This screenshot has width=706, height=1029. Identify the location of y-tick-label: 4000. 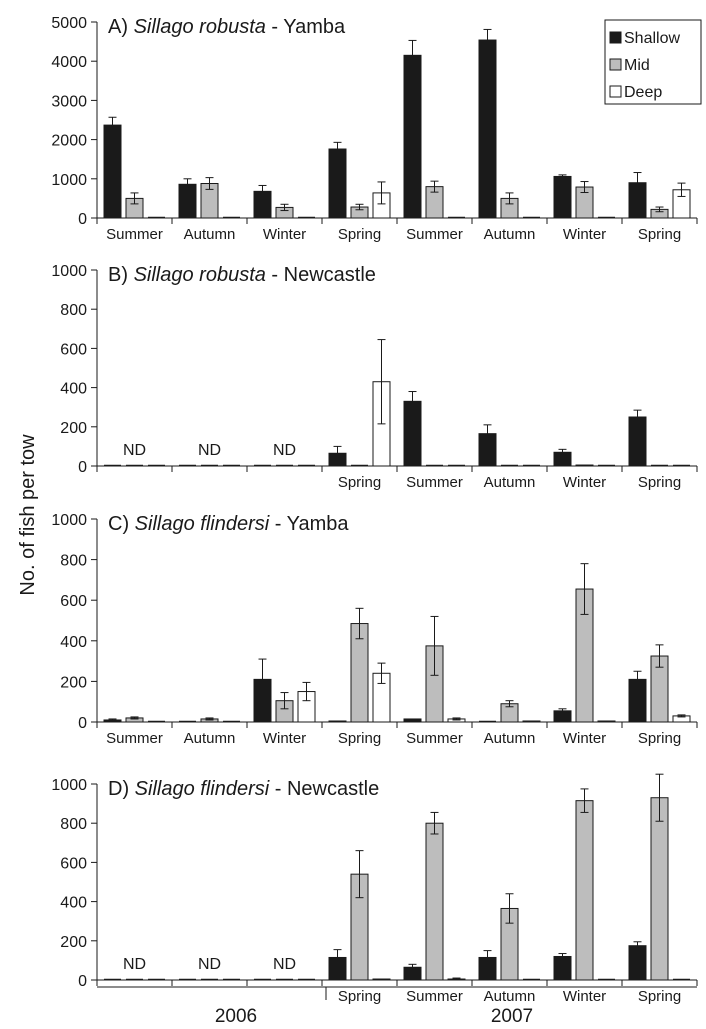
(69, 62).